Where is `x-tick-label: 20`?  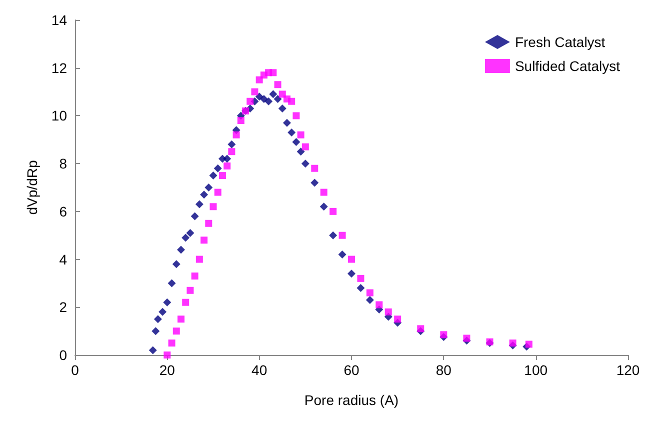 x-tick-label: 20 is located at coordinates (167, 370).